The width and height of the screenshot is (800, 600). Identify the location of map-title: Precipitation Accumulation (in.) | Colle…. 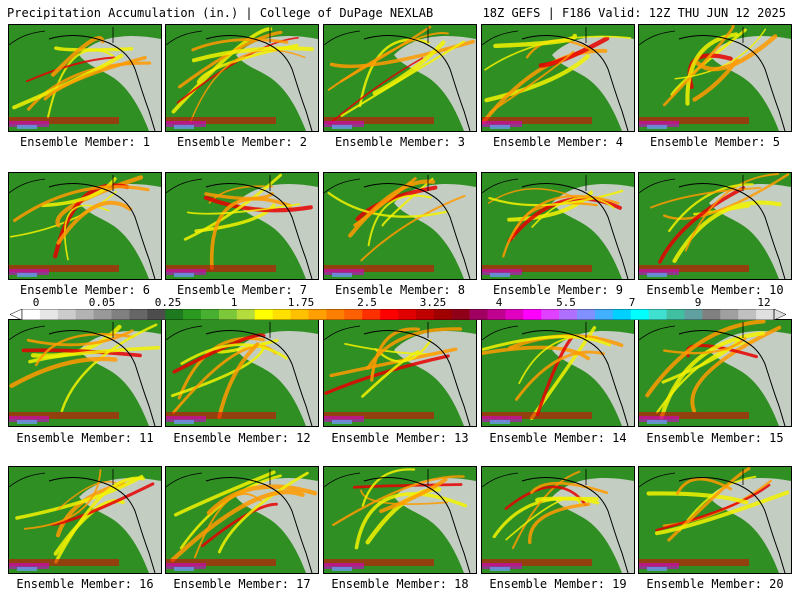
(220, 13).